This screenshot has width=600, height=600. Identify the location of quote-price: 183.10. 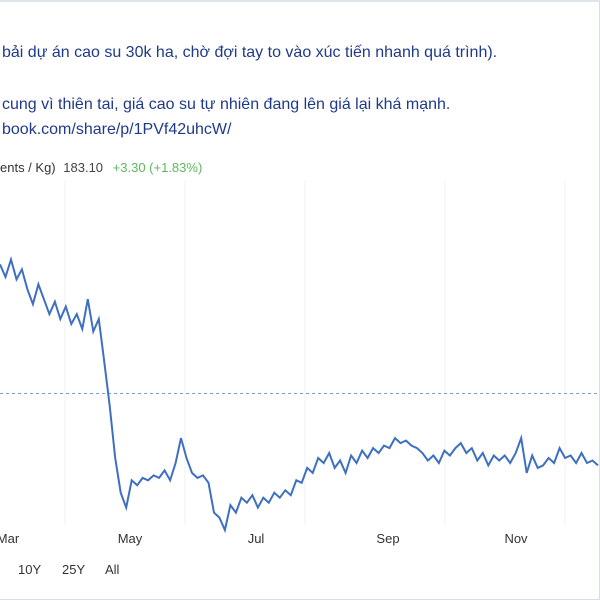
(83, 167).